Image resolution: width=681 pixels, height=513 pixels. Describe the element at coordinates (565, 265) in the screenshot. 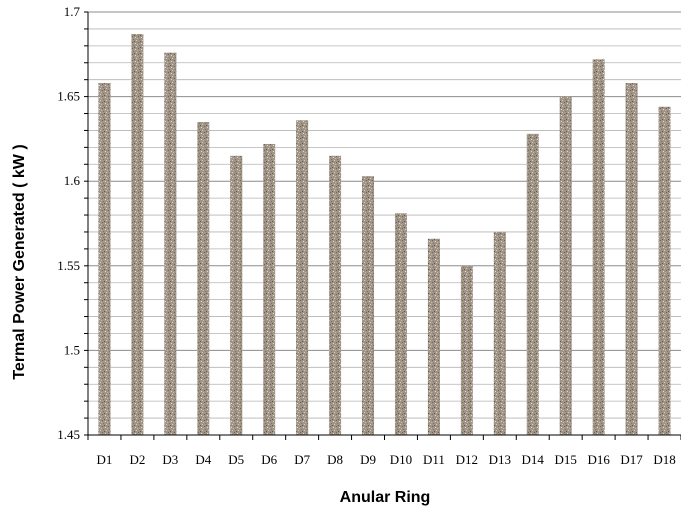

I see `bar-D15` at that location.